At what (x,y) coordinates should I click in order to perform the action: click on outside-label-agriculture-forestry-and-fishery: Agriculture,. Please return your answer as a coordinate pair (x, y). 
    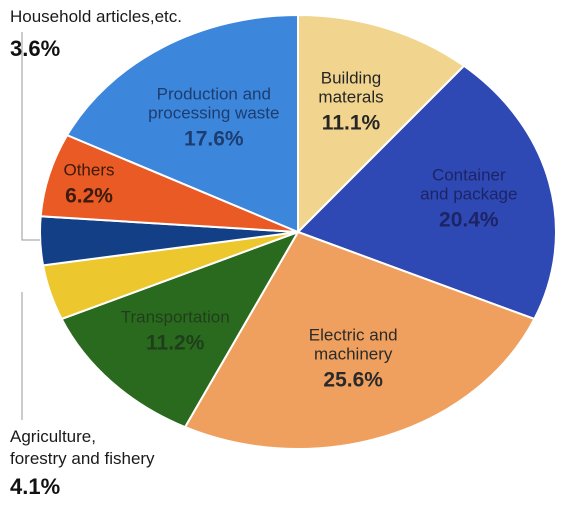
    Looking at the image, I should click on (53, 436).